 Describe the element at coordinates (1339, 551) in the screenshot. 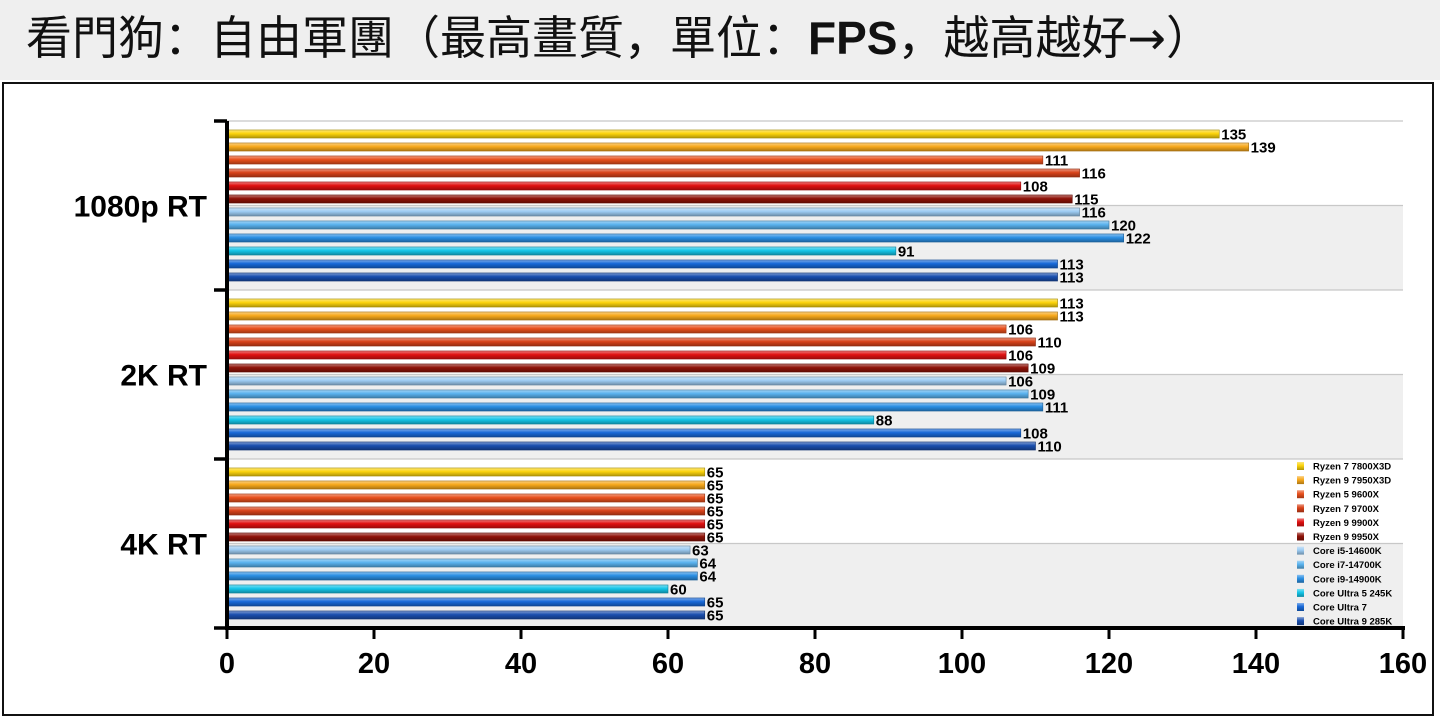

I see `legend-item: Core i5-14600K` at that location.